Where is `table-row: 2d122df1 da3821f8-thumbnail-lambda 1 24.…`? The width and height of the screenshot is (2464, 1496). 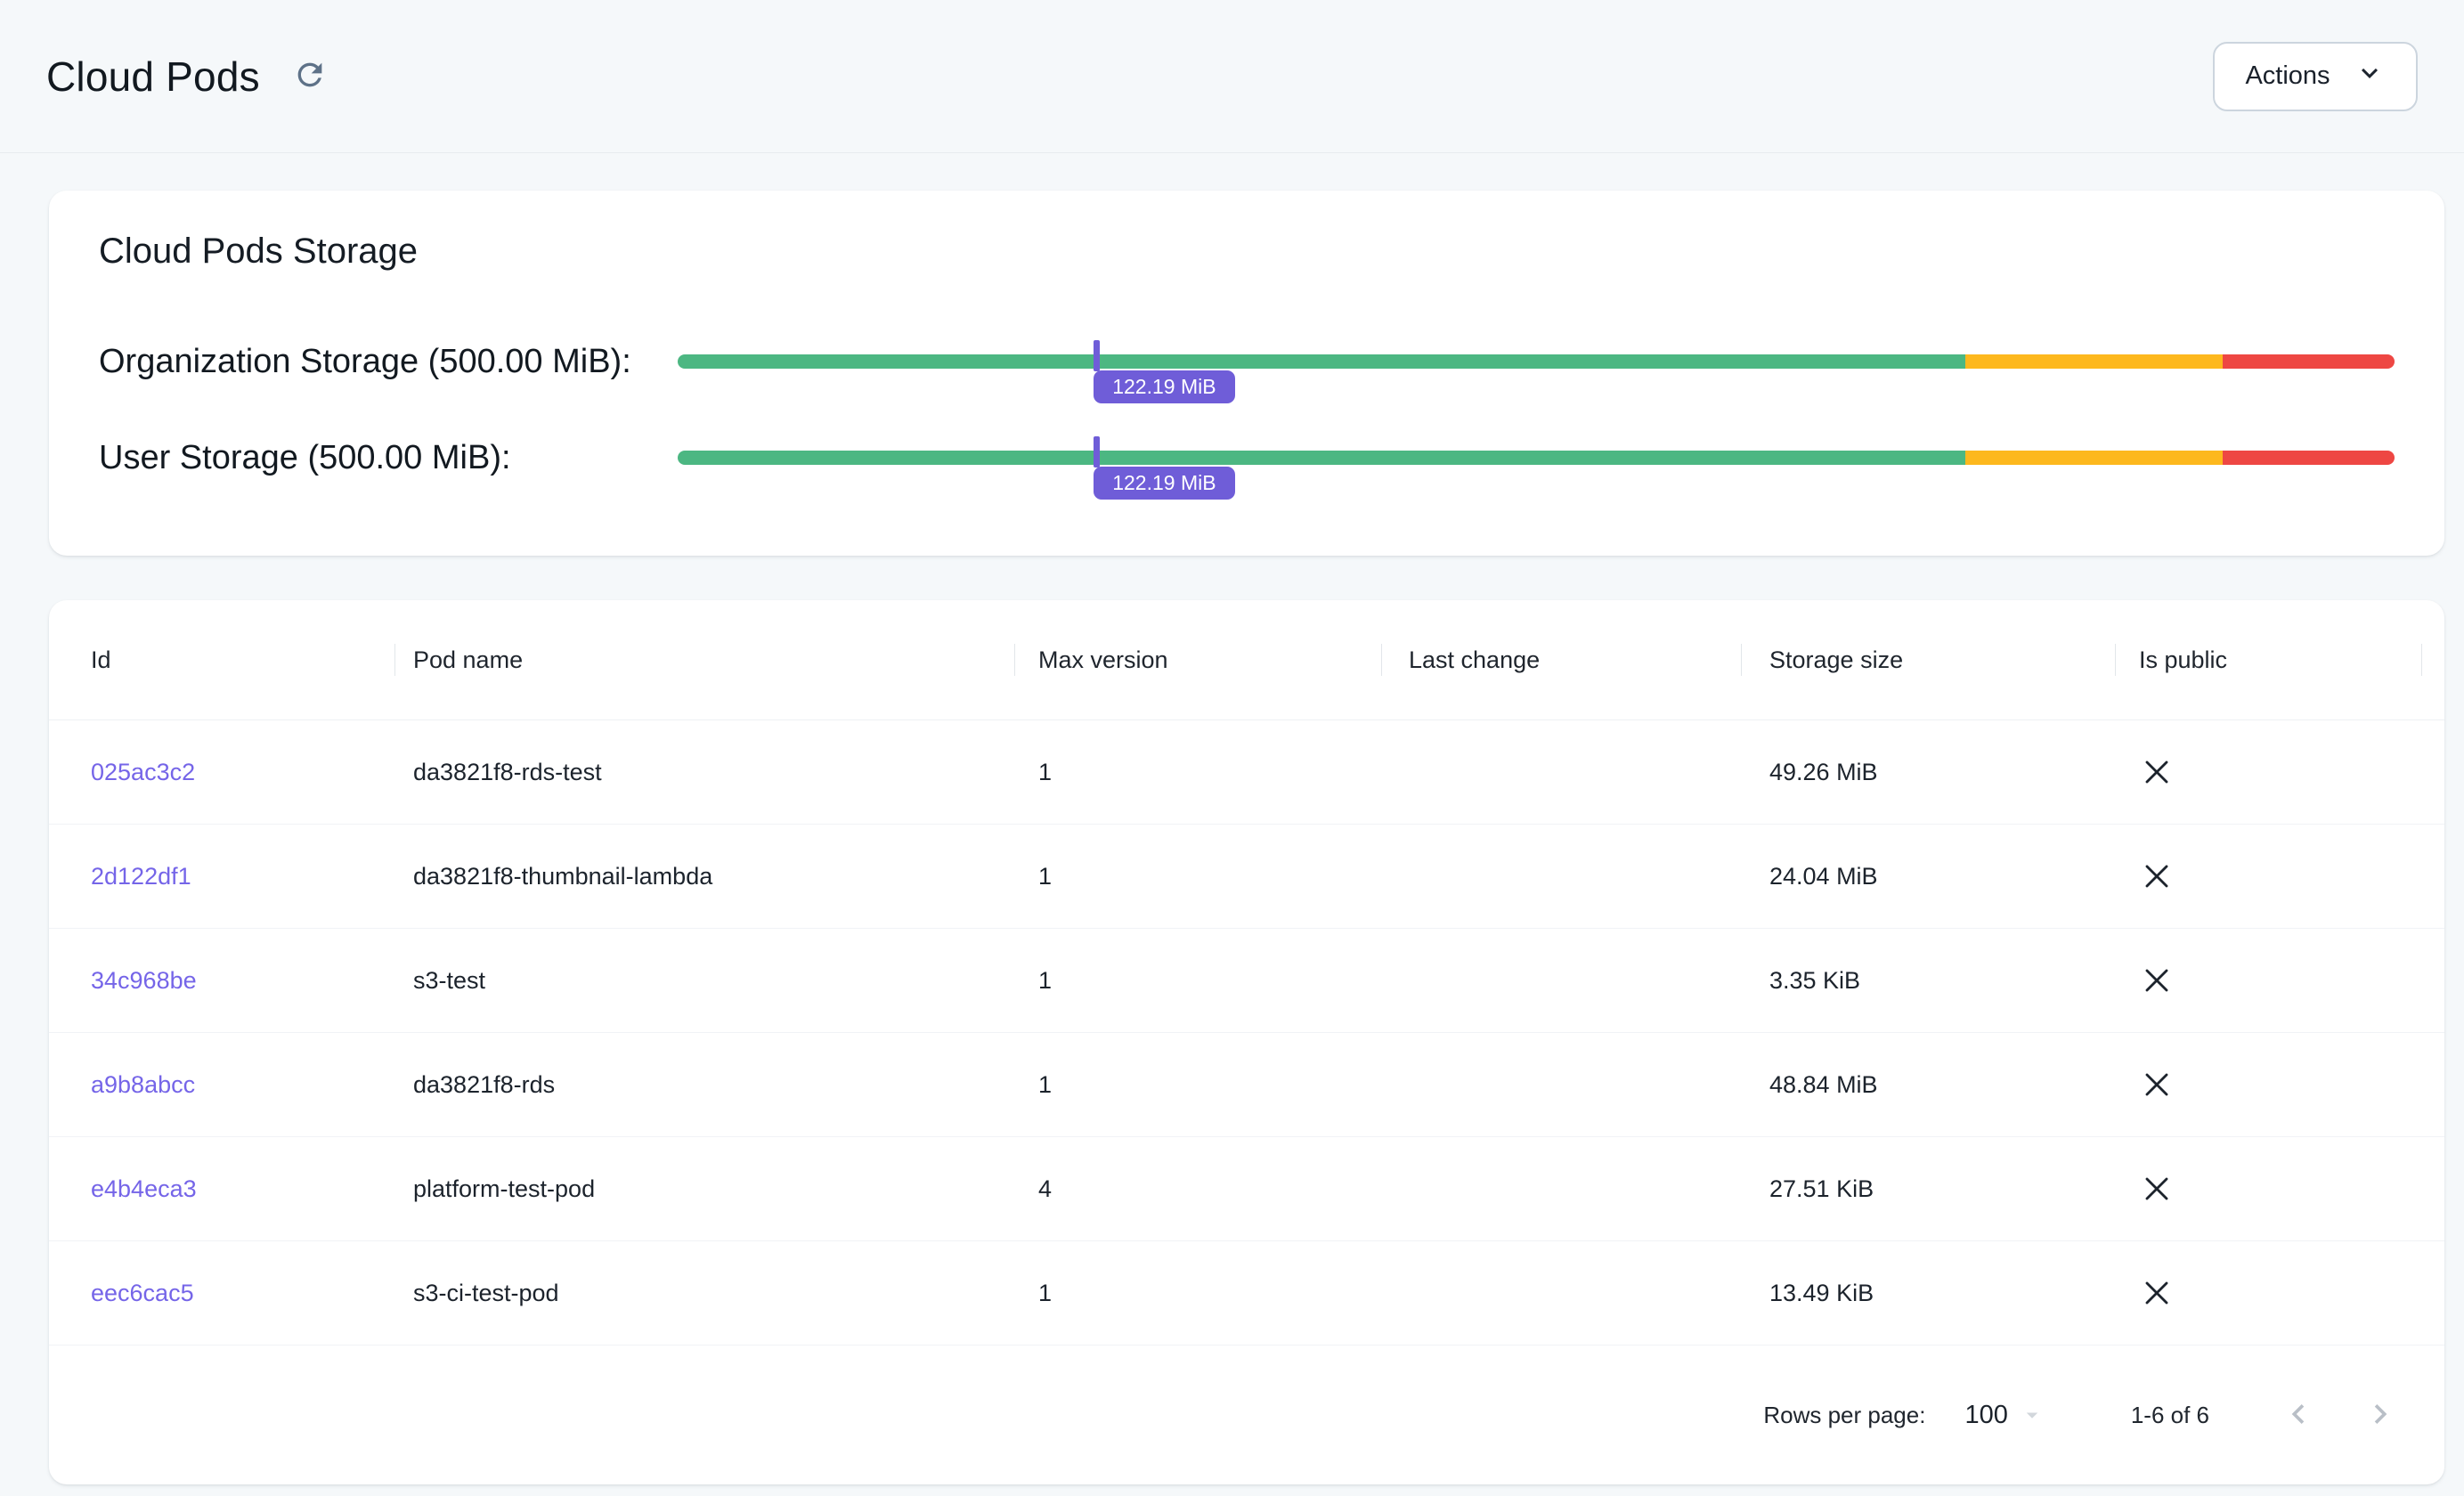 table-row: 2d122df1 da3821f8-thumbnail-lambda 1 24.… is located at coordinates (1246, 877).